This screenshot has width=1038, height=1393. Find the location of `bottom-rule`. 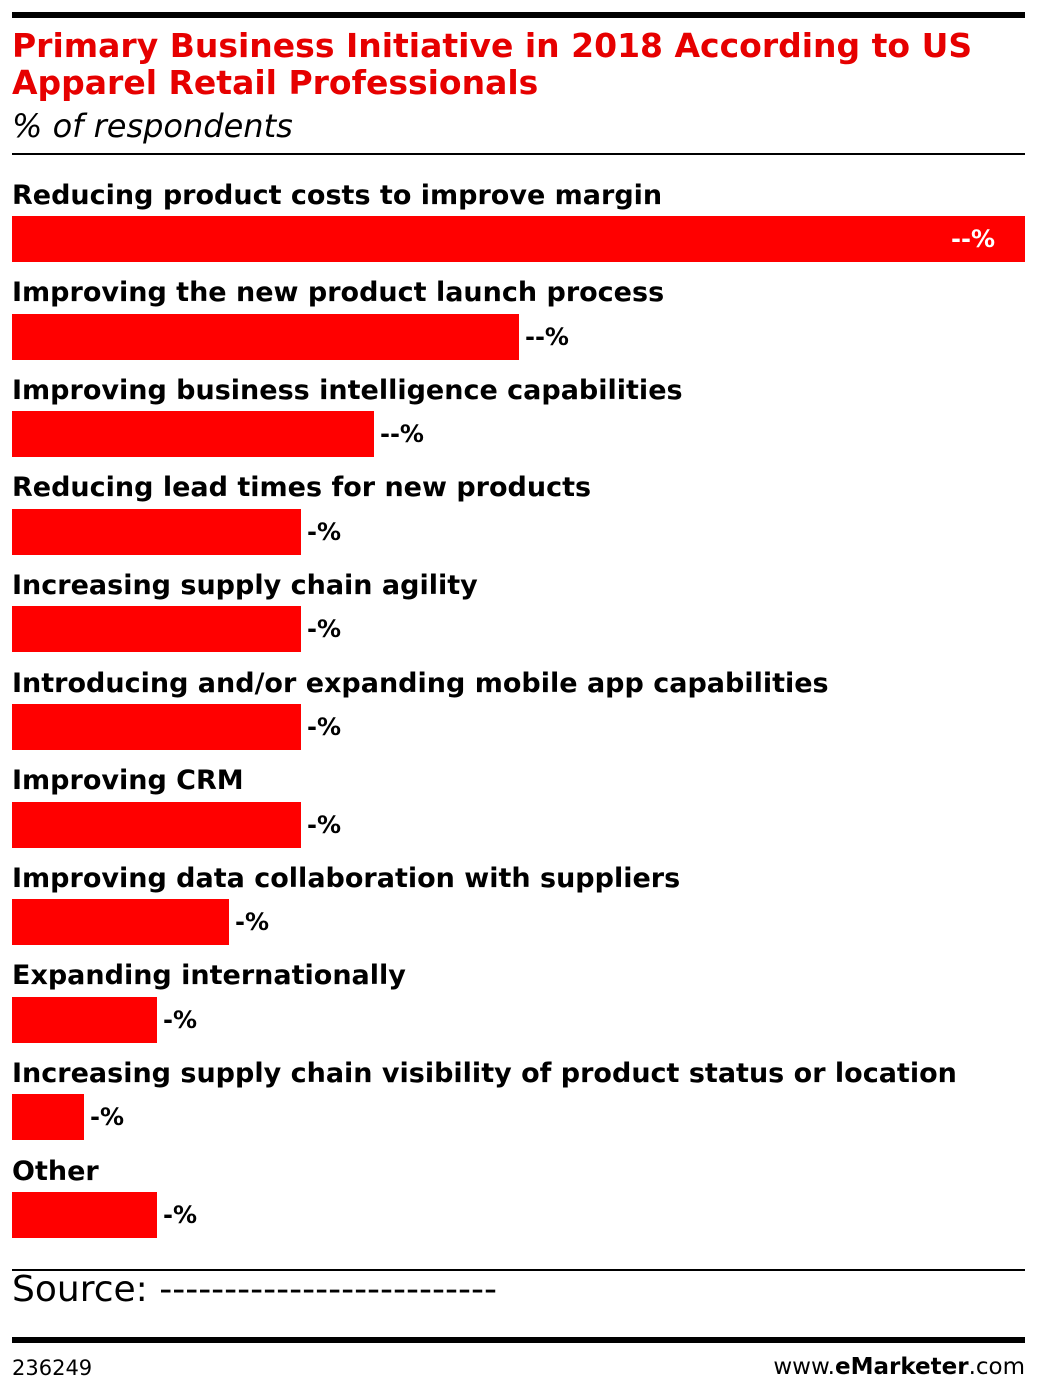

bottom-rule is located at coordinates (518, 1340).